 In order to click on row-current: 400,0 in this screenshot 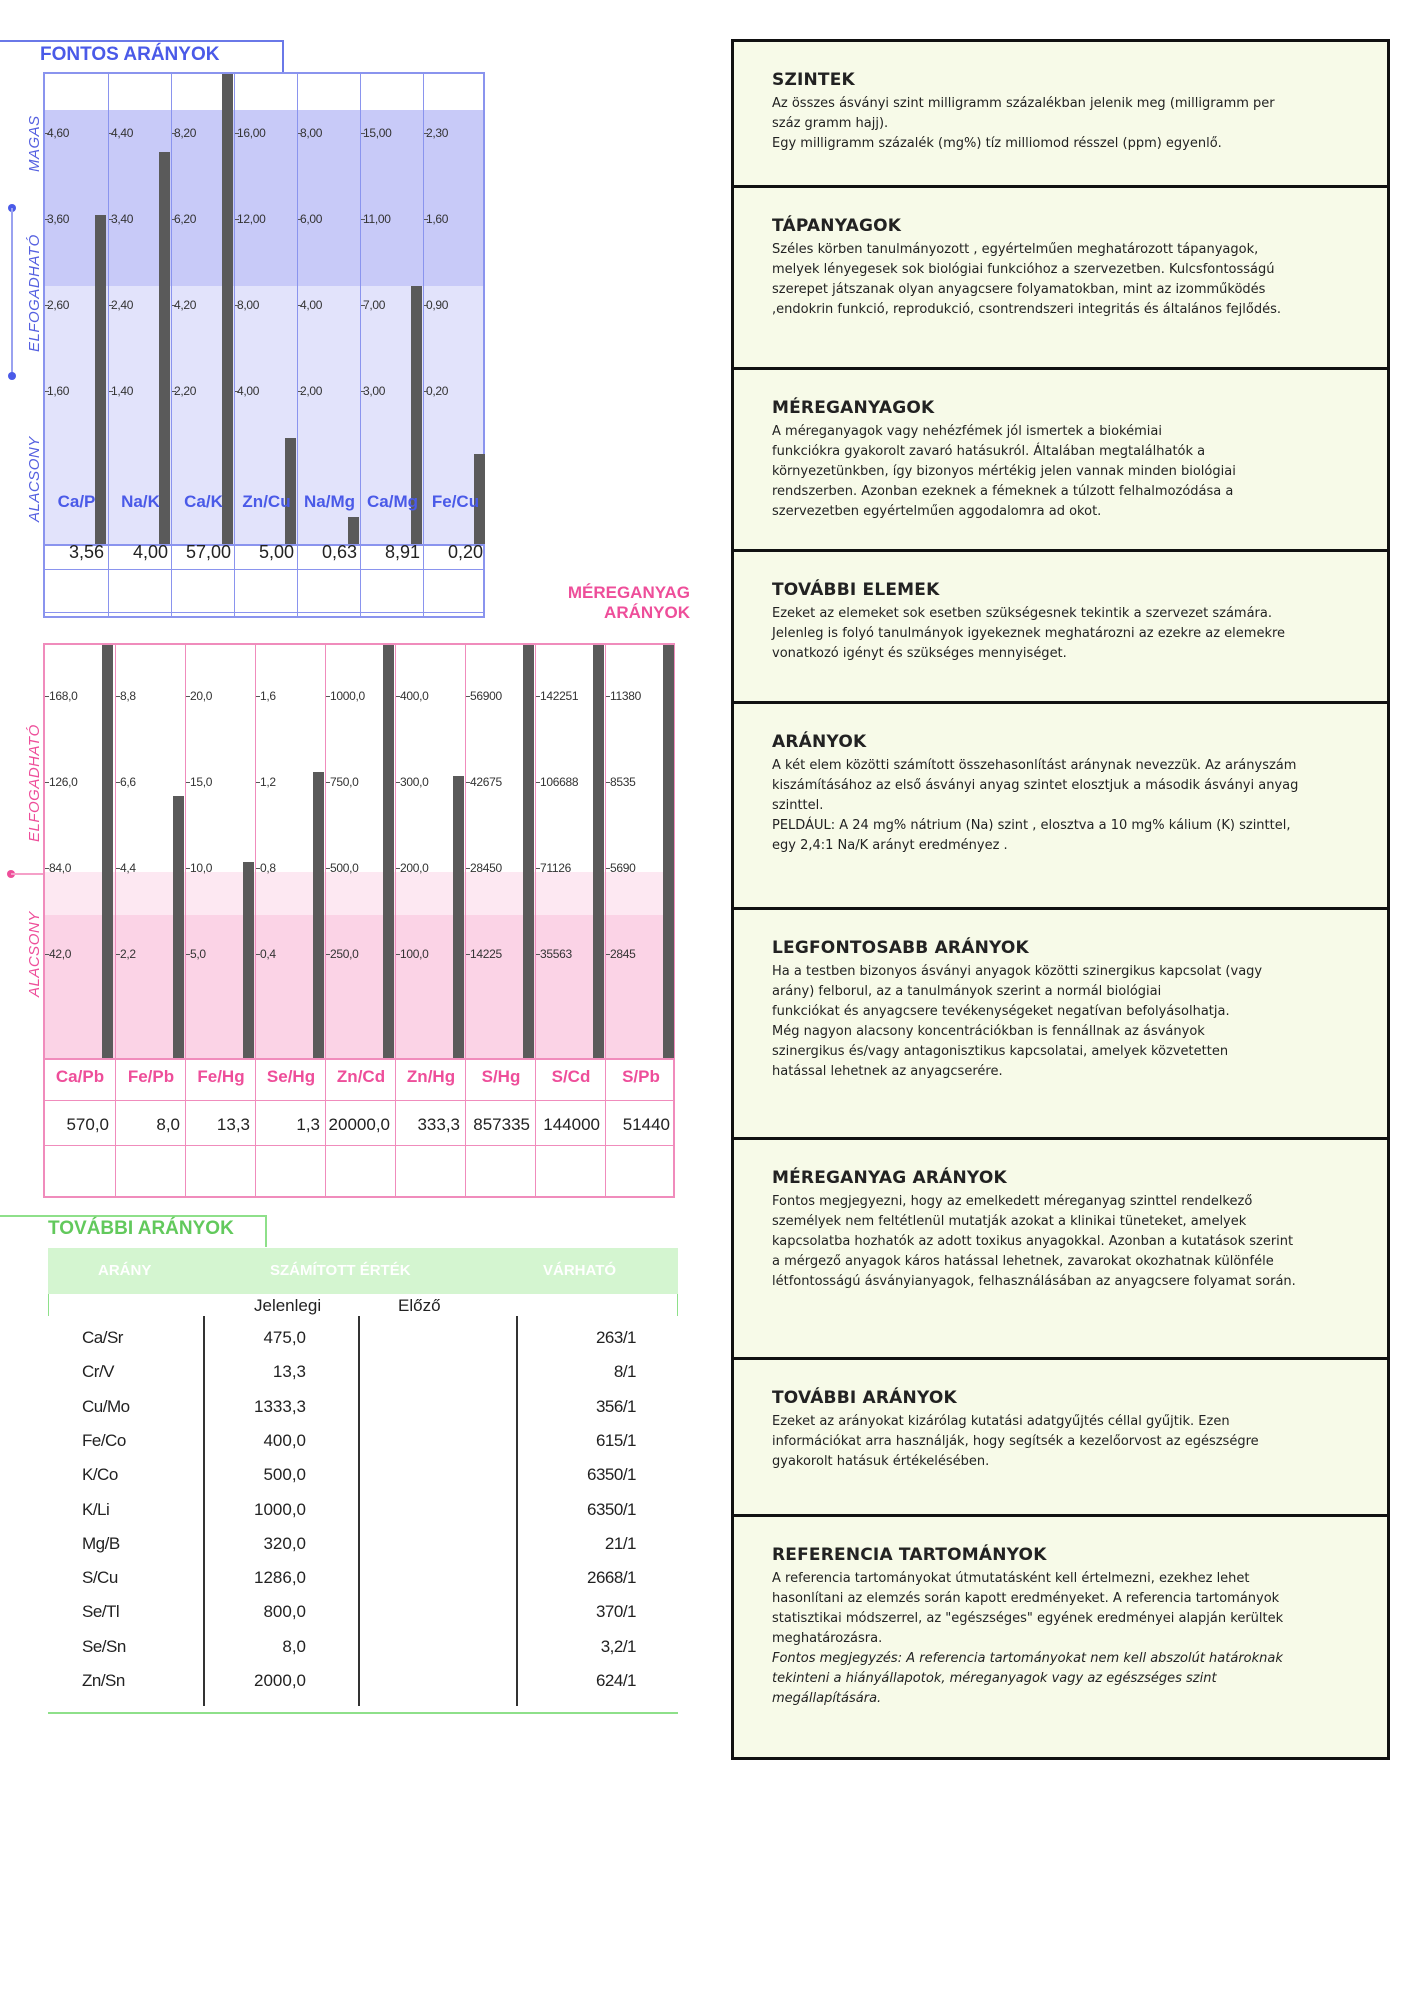, I will do `click(284, 1440)`.